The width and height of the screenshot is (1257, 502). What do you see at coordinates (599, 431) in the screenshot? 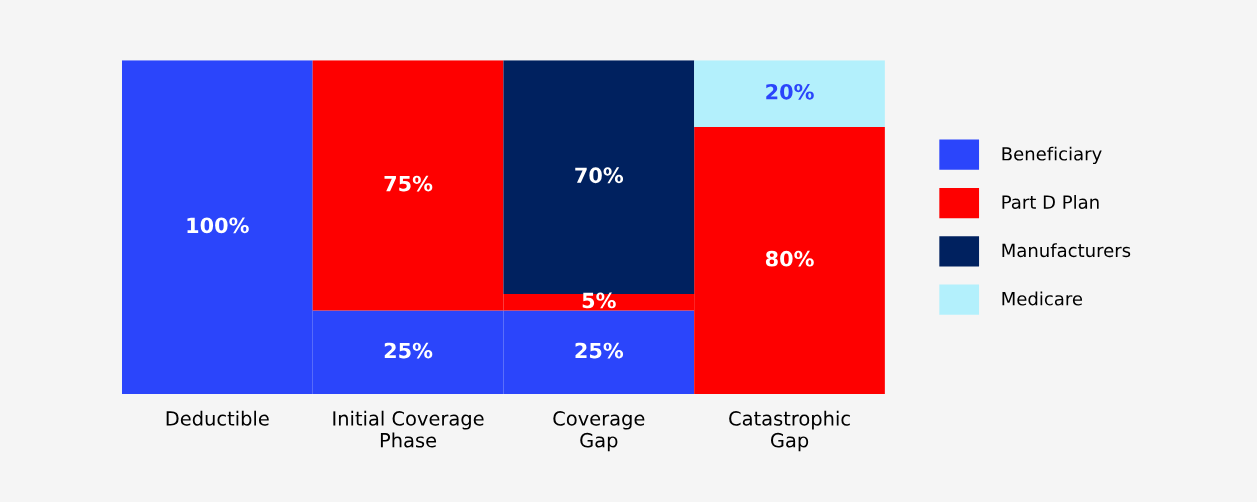
I see `x-tick-label: Coverage Gap` at bounding box center [599, 431].